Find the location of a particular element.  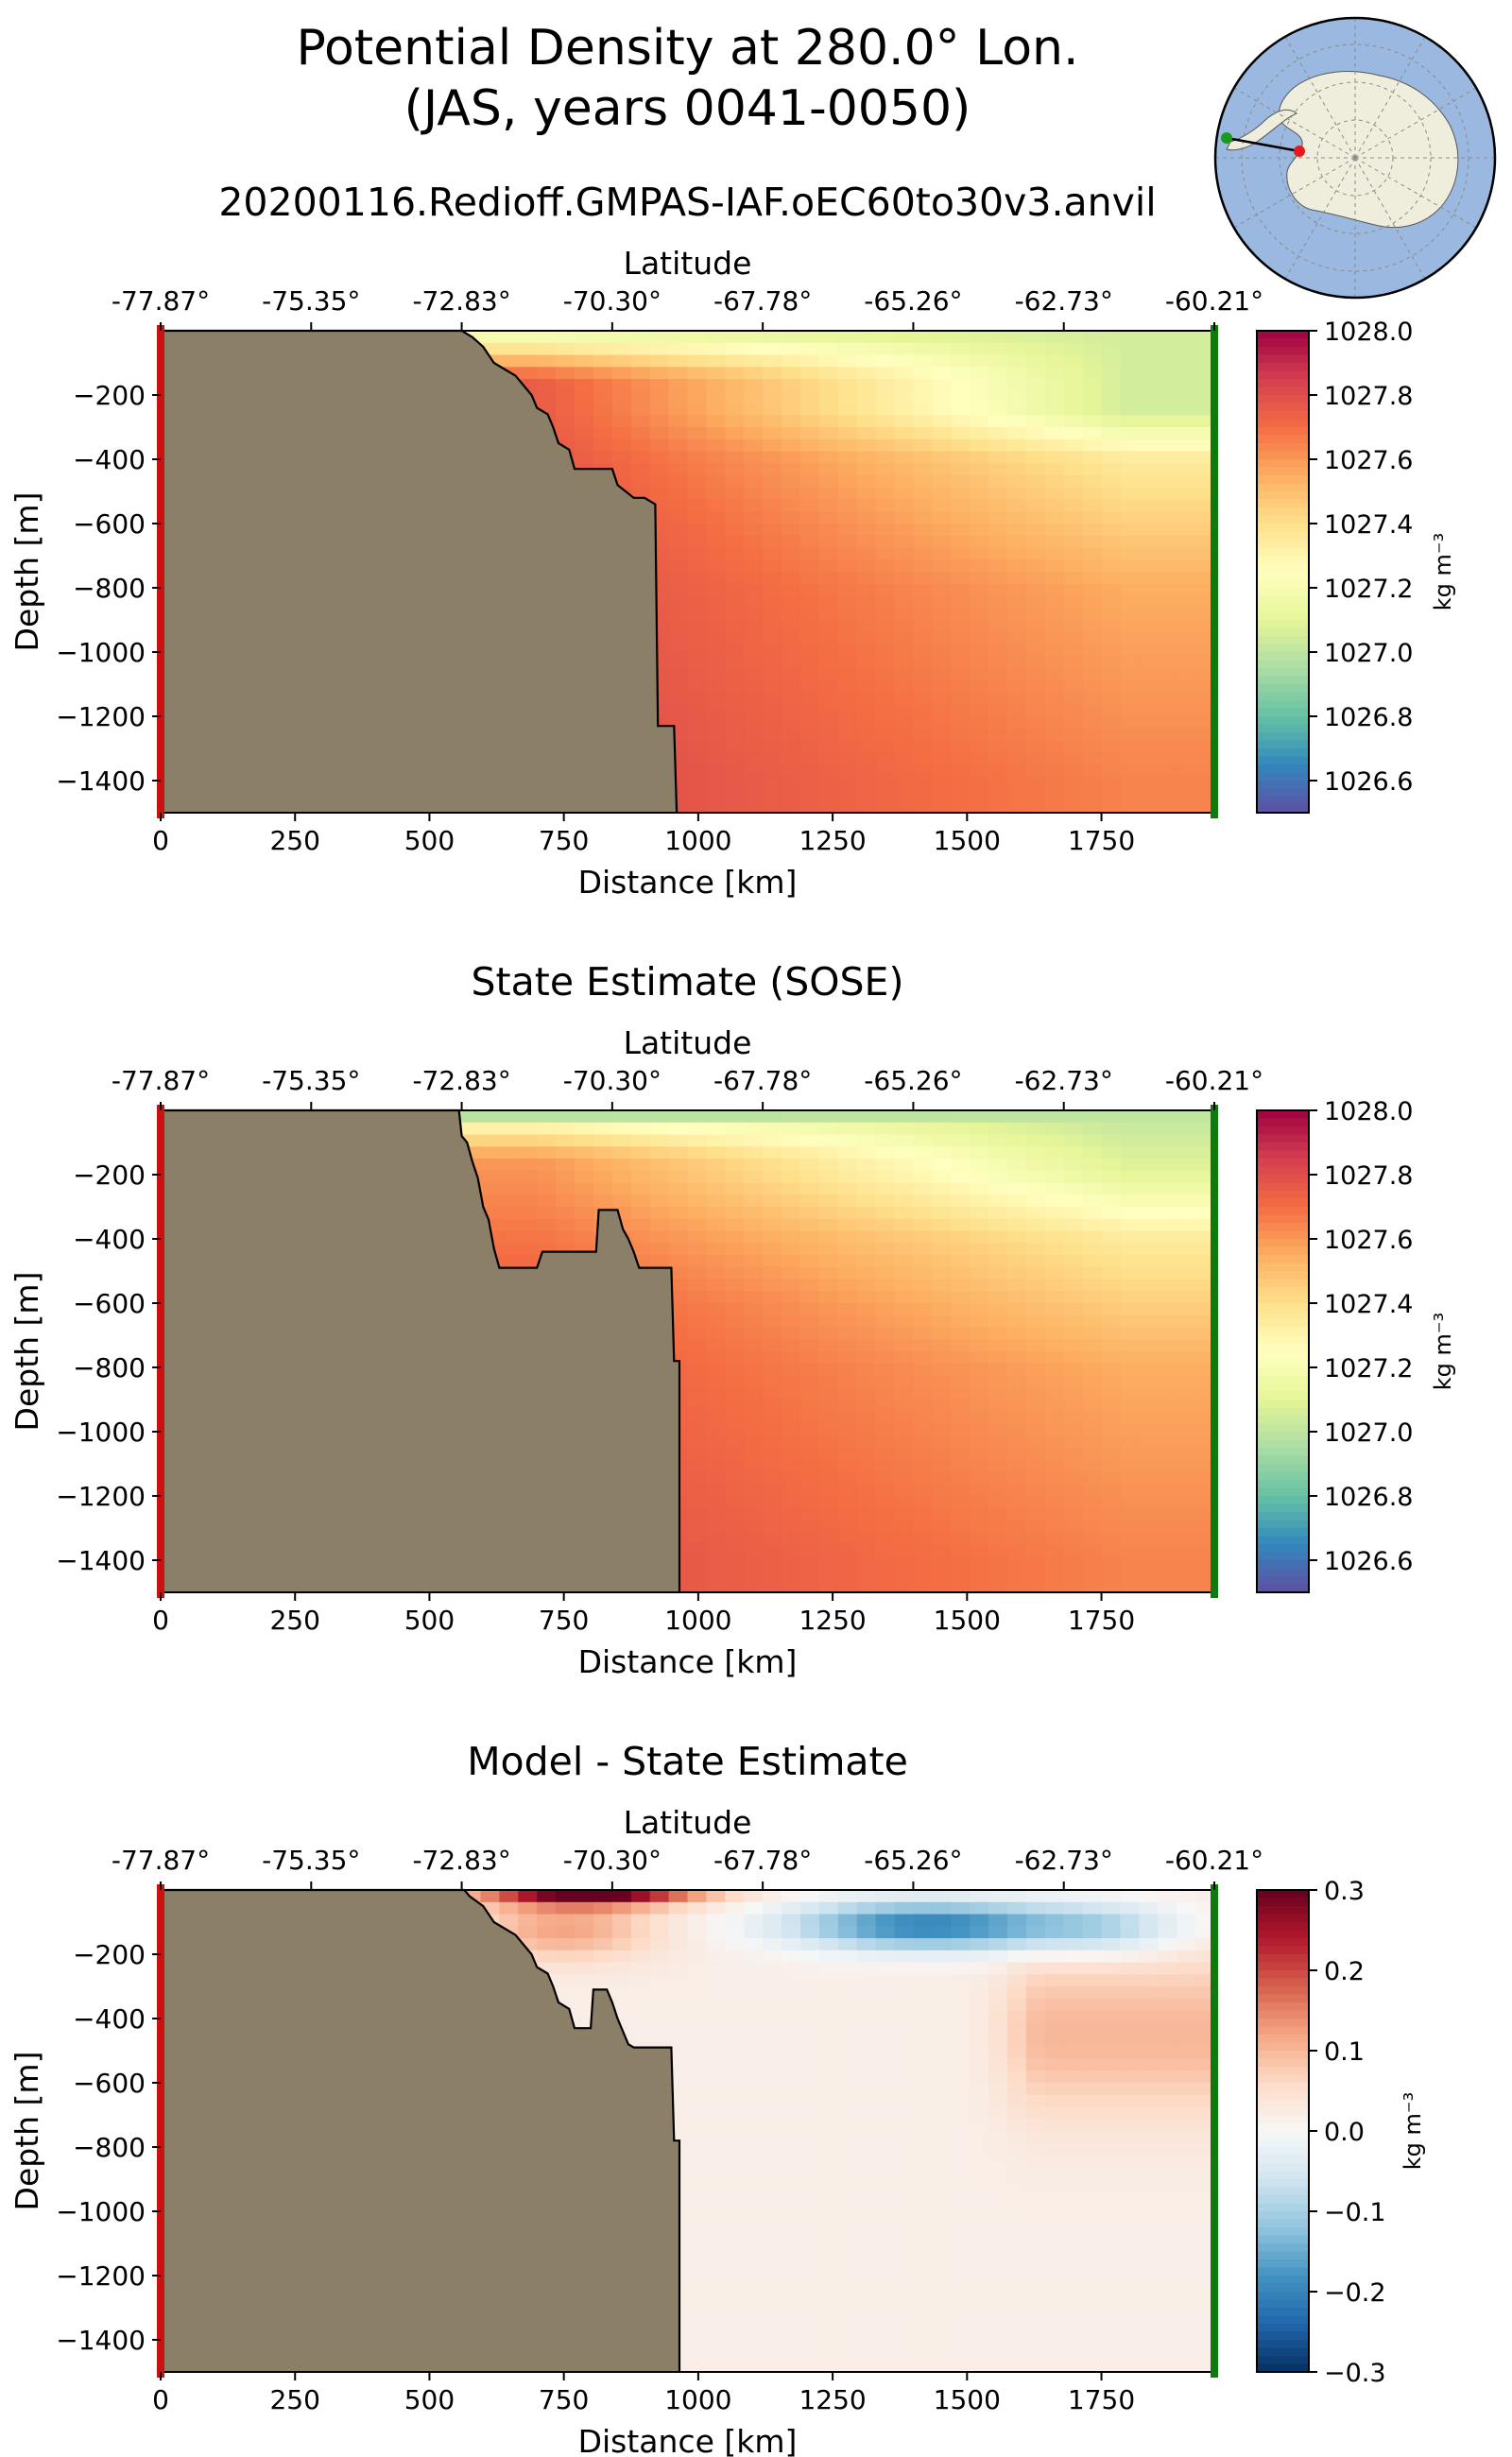

x-tick-label: 0 is located at coordinates (160, 840).